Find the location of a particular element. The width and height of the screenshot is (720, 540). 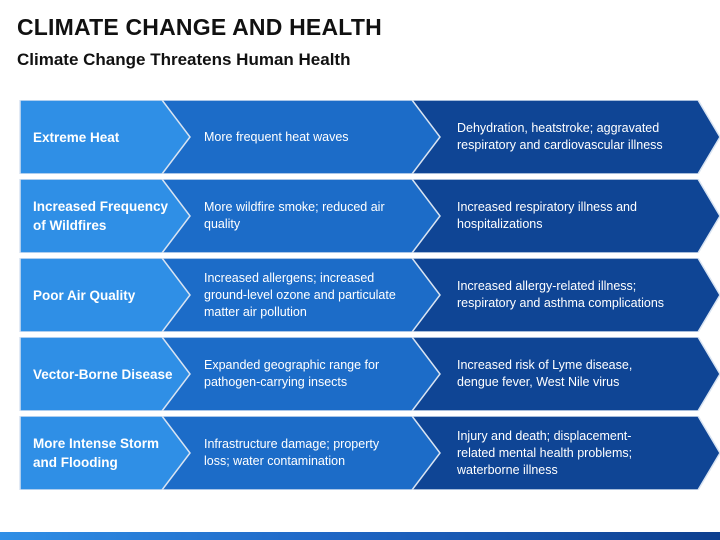

category-cell: Increased Frequency of Wildfires is located at coordinates (108, 216).